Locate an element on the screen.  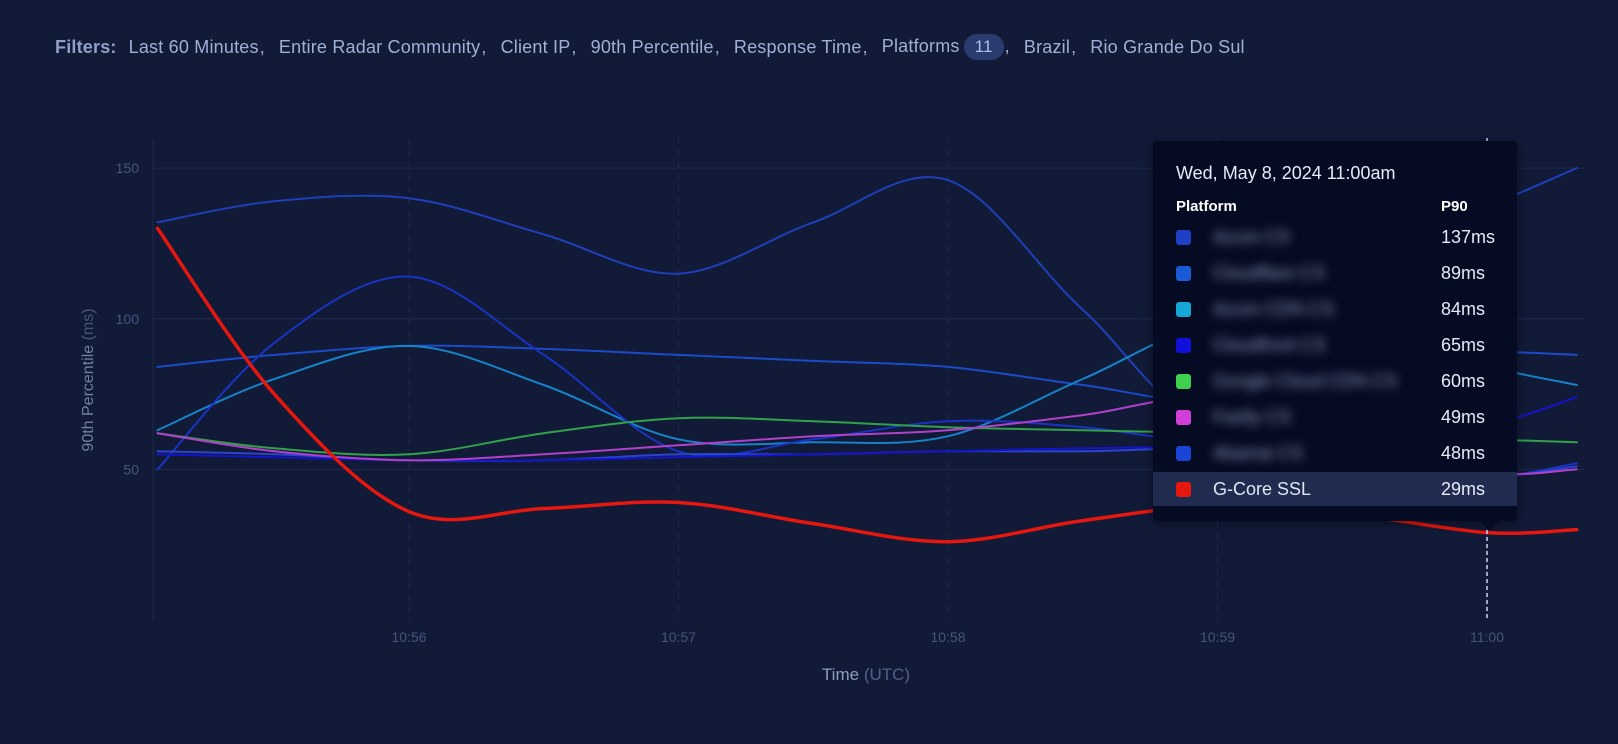
p90-value: 84ms is located at coordinates (1463, 309).